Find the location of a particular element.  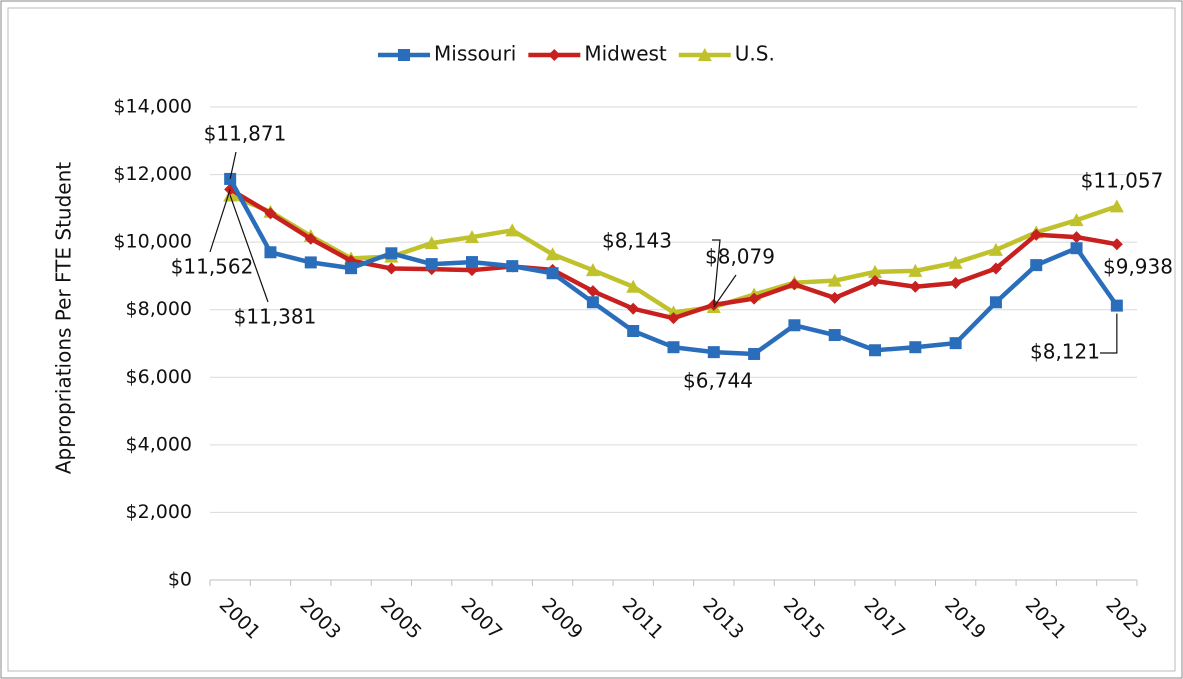

data-label: $11,871 is located at coordinates (245, 134).